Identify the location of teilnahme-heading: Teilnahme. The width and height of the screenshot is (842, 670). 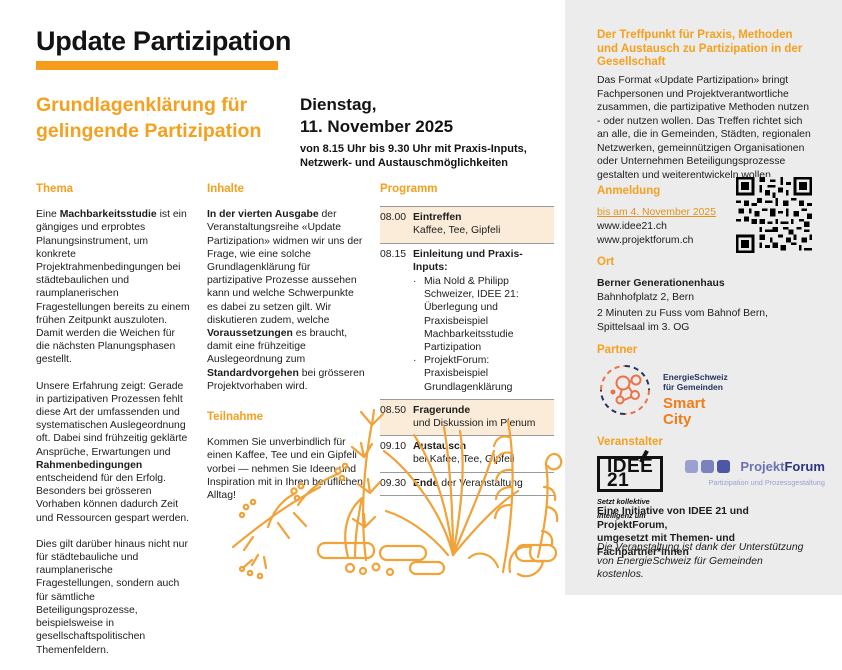
(235, 417).